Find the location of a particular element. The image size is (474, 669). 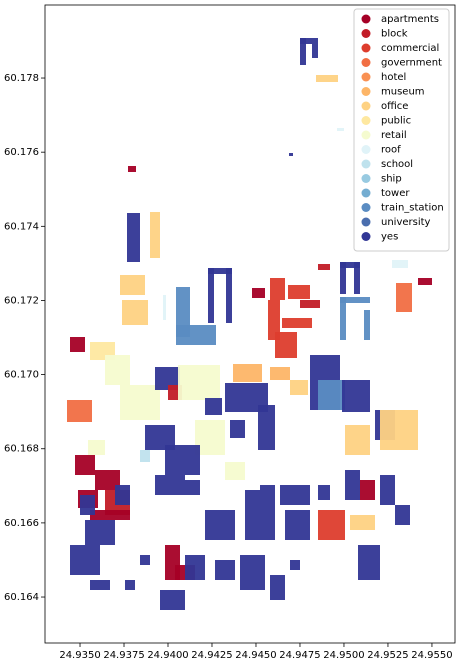

legend-label: train_station is located at coordinates (412, 208).